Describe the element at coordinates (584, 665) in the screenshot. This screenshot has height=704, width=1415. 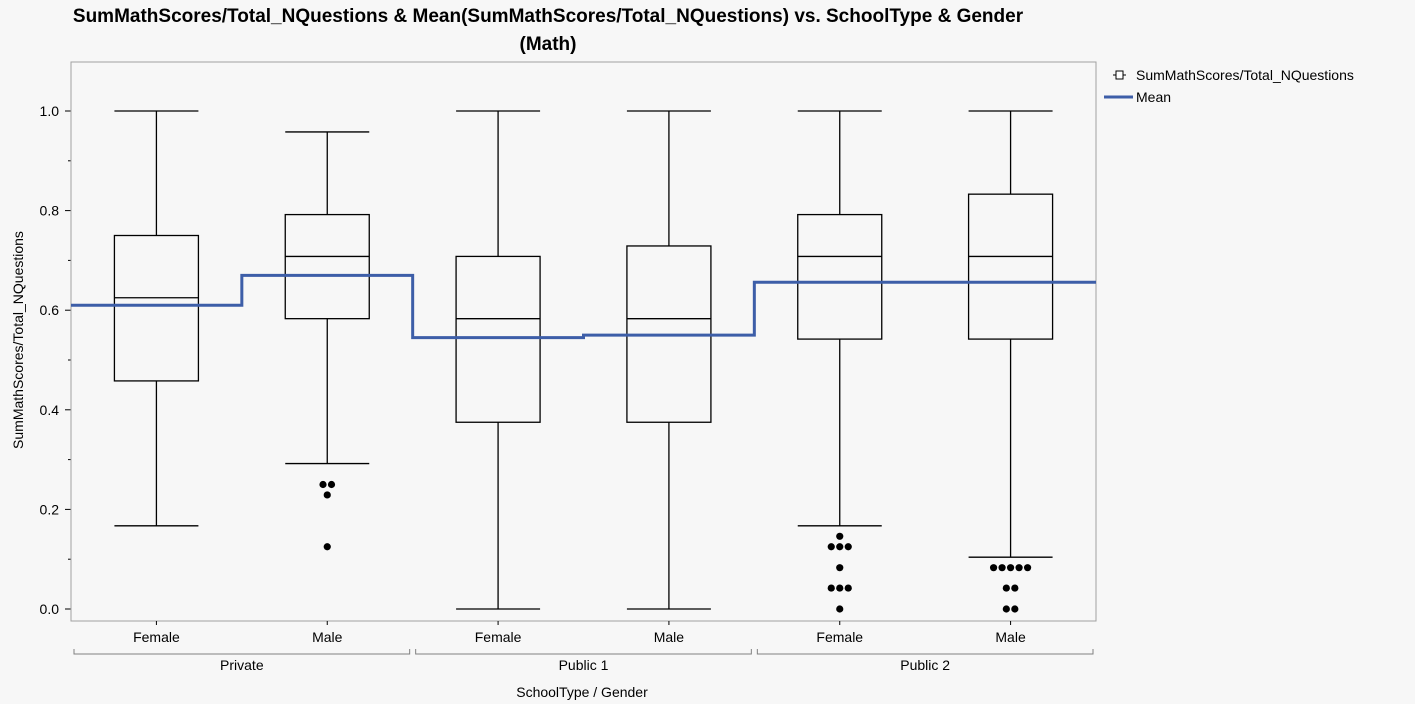
I see `group-label: Public 1` at that location.